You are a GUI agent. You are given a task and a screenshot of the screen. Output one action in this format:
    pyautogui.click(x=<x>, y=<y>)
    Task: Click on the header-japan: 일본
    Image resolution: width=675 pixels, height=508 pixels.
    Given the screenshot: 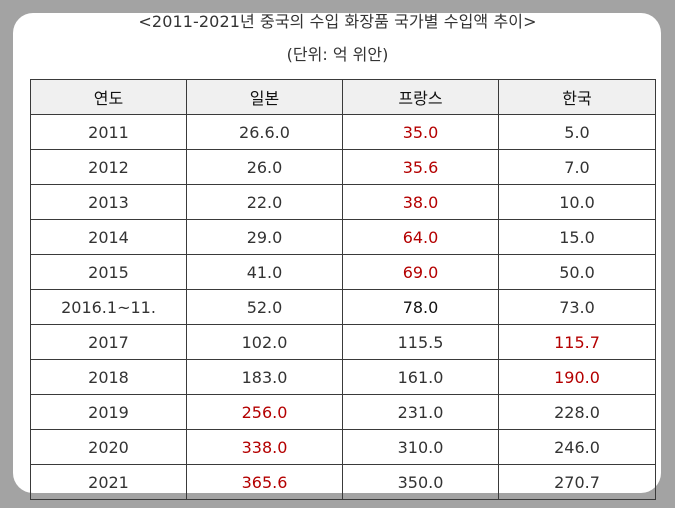 What is the action you would take?
    pyautogui.click(x=264, y=97)
    